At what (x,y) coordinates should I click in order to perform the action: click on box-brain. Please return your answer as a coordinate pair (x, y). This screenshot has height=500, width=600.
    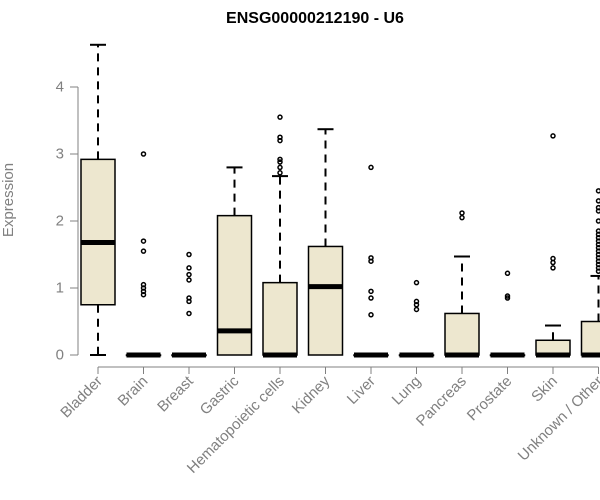
    Looking at the image, I should click on (143, 254).